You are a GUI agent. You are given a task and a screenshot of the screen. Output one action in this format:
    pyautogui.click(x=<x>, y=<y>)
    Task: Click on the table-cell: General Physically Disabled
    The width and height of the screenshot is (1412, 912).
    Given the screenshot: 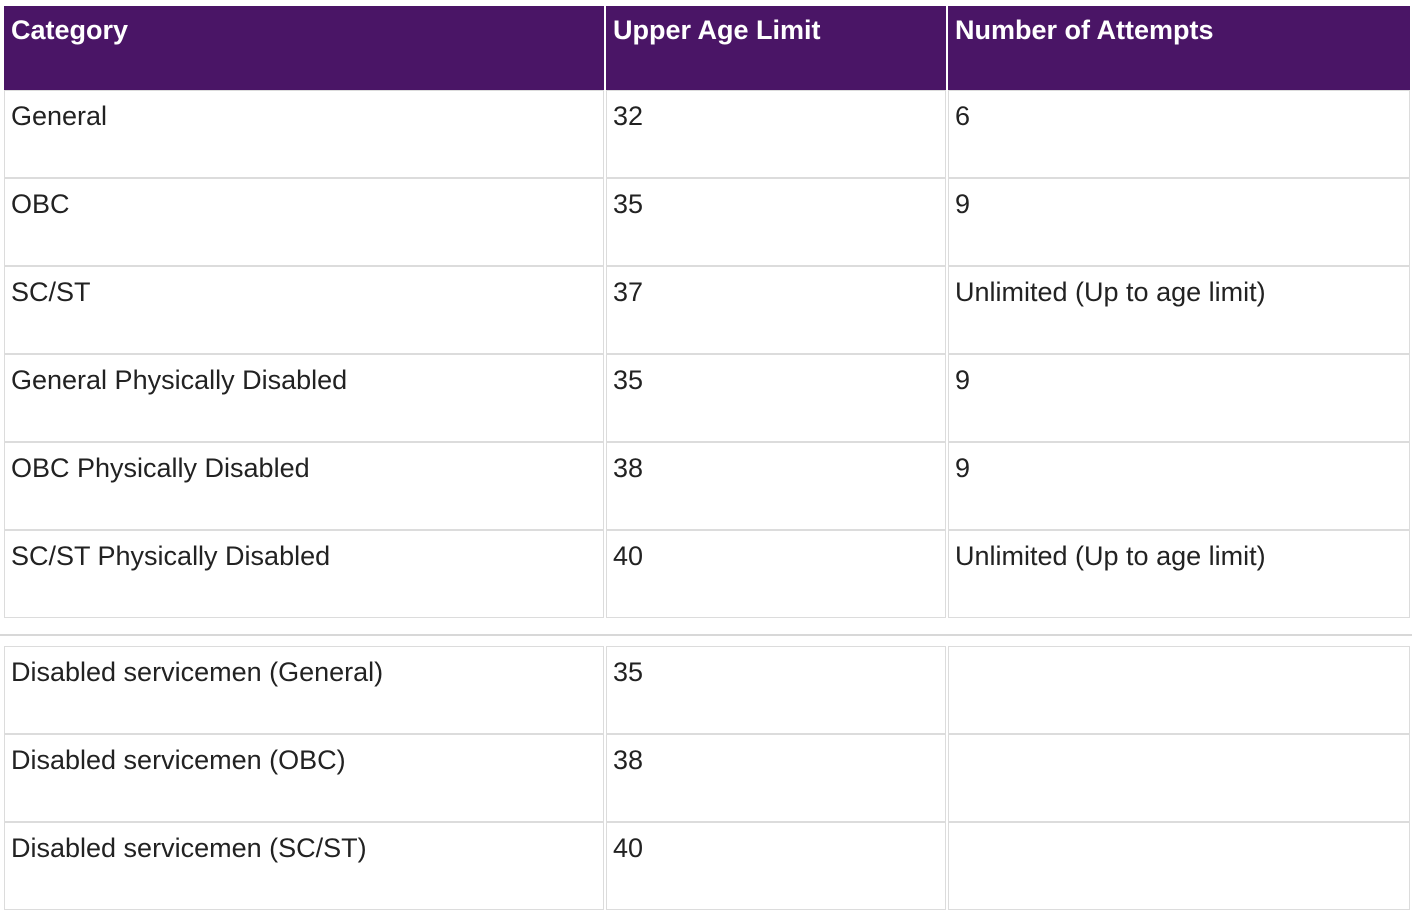 What is the action you would take?
    pyautogui.click(x=304, y=398)
    